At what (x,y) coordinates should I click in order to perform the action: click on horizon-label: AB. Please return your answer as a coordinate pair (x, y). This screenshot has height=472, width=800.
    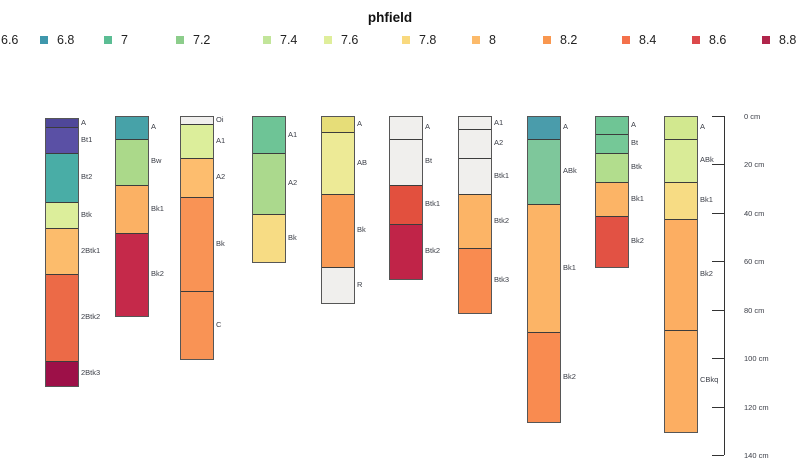
    Looking at the image, I should click on (362, 162).